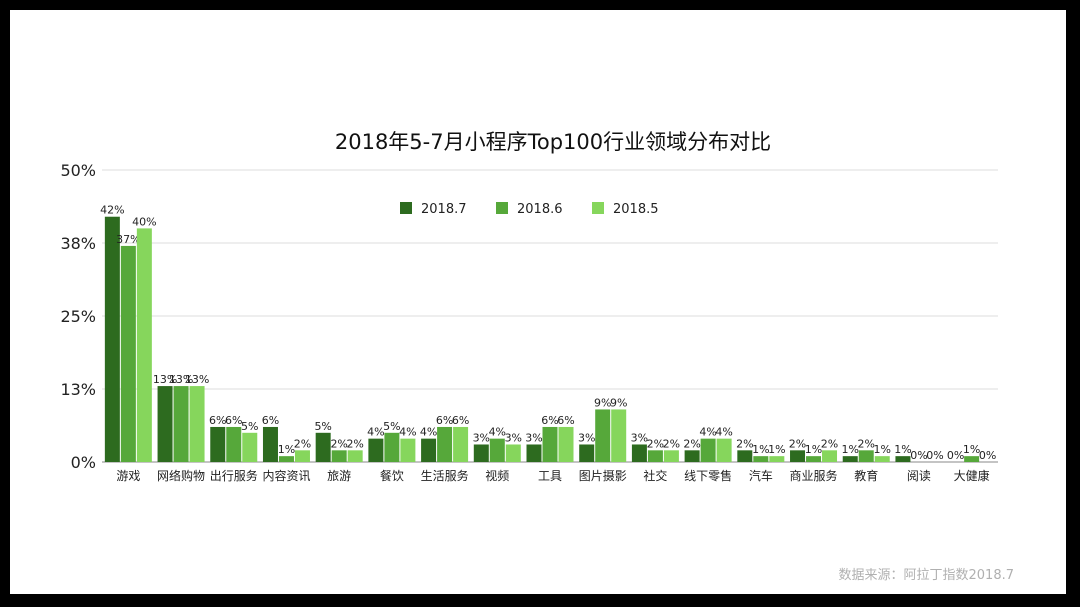 The width and height of the screenshot is (1080, 607). Describe the element at coordinates (339, 476) in the screenshot. I see `x-tick-label: 旅游` at that location.